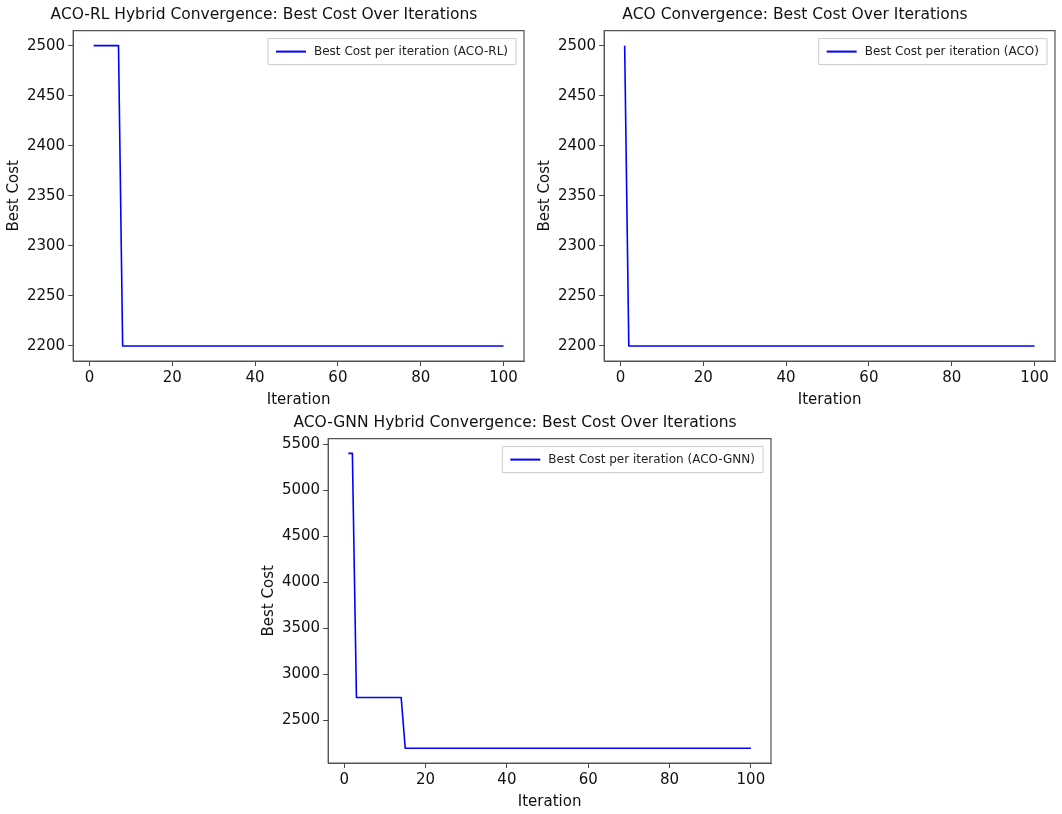  What do you see at coordinates (301, 581) in the screenshot?
I see `y-tick-label: 4000` at bounding box center [301, 581].